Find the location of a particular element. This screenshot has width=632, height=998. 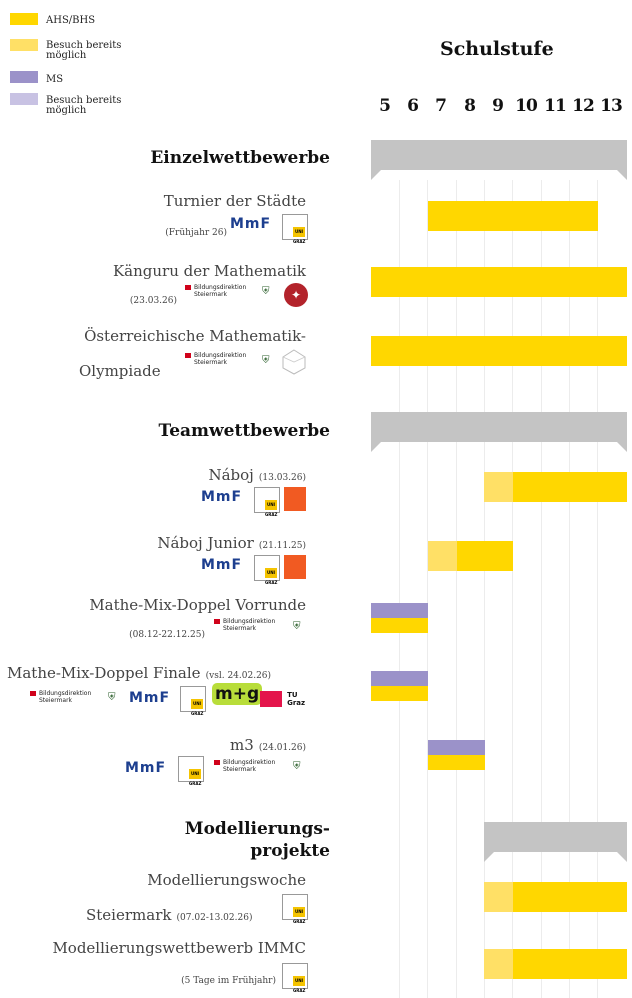

bar-naboj-early is located at coordinates (498, 487).